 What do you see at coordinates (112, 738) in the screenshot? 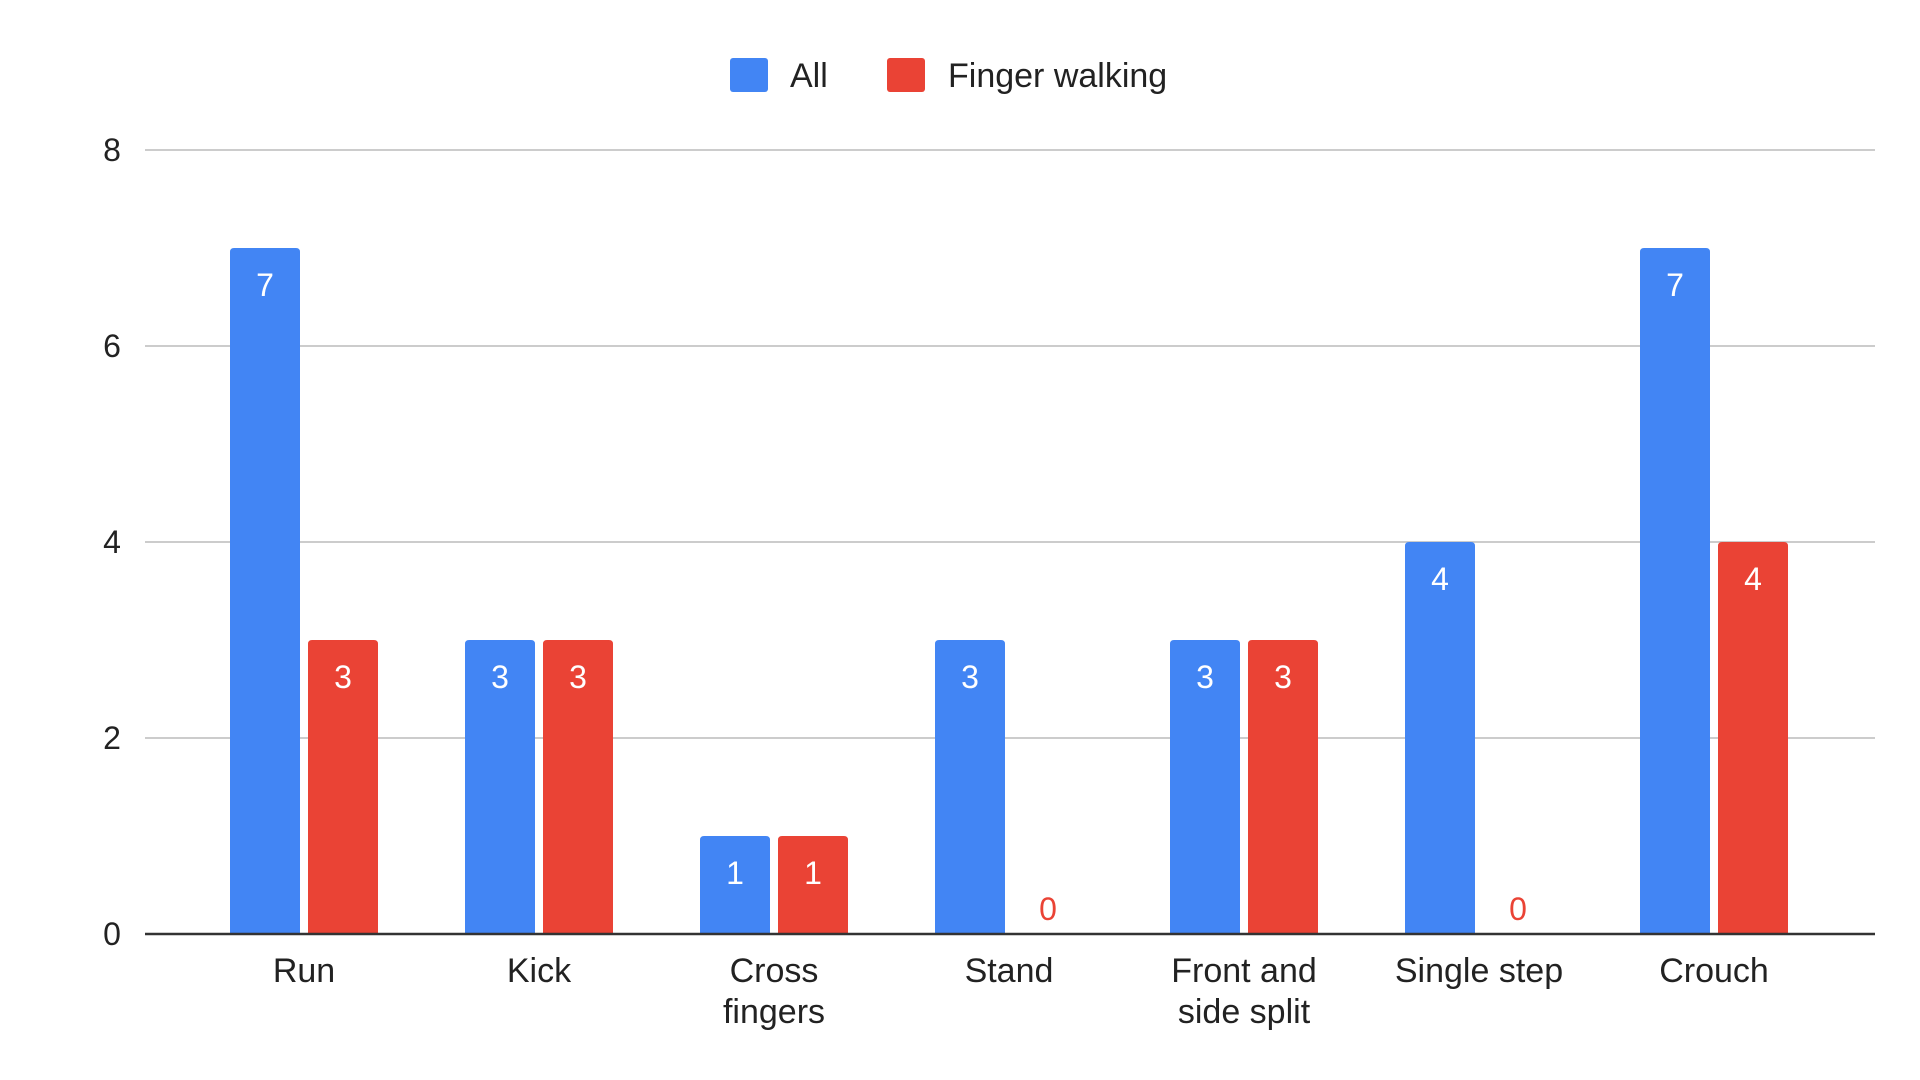
I see `y-tick-label: 2` at bounding box center [112, 738].